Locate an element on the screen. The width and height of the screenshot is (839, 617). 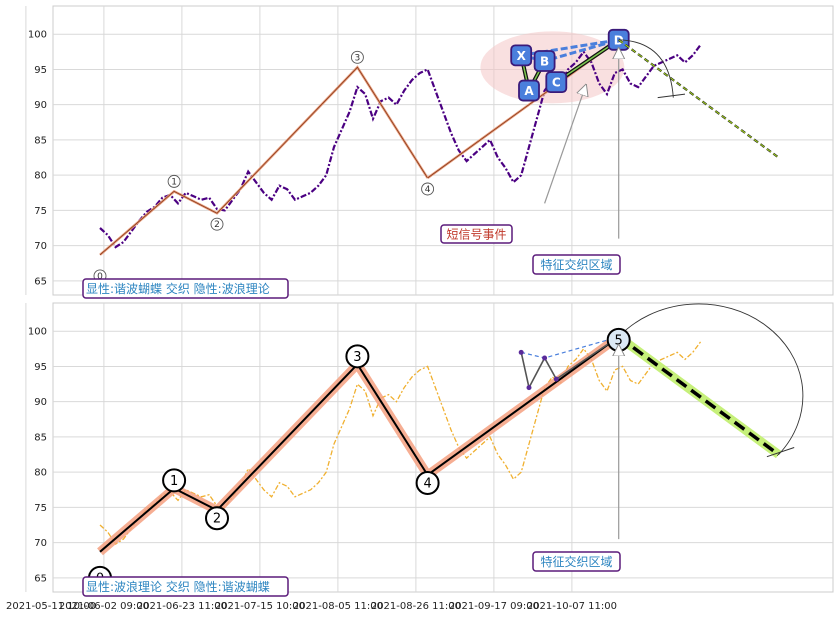
short-signal-text: 短信号事件 is located at coordinates (476, 235).